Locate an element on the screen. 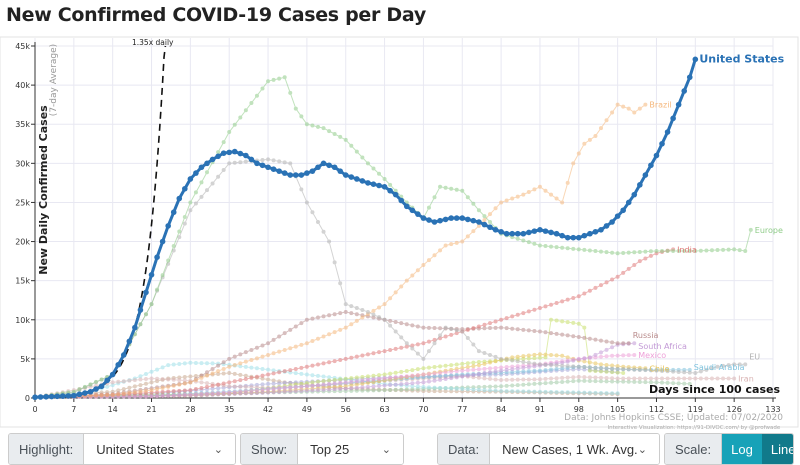  data-label: Data: is located at coordinates (464, 449).